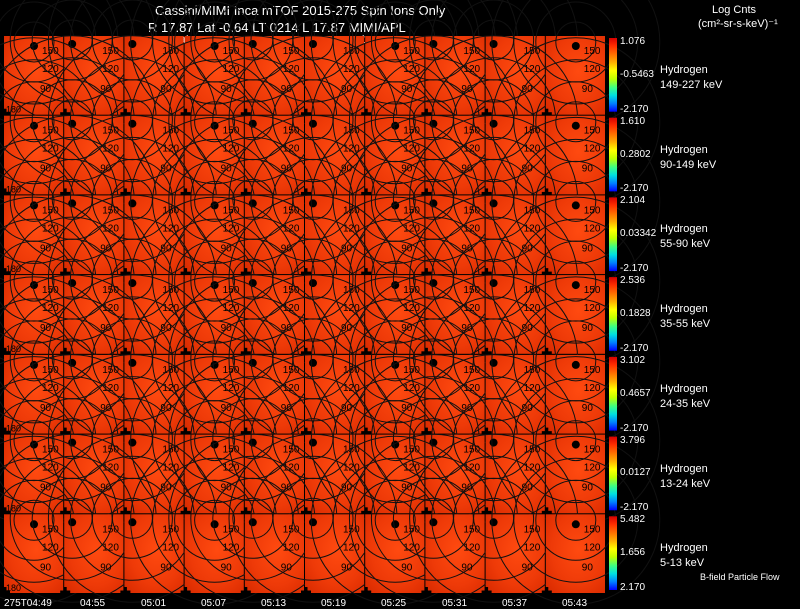  Describe the element at coordinates (455, 603) in the screenshot. I see `time-tick-label: 05:31` at that location.